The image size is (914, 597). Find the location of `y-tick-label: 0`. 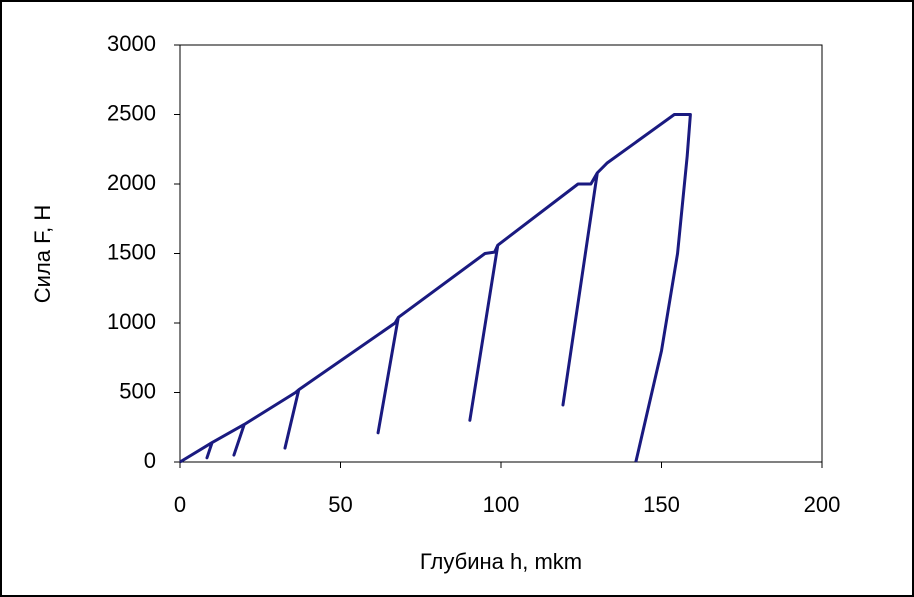

y-tick-label: 0 is located at coordinates (150, 460).